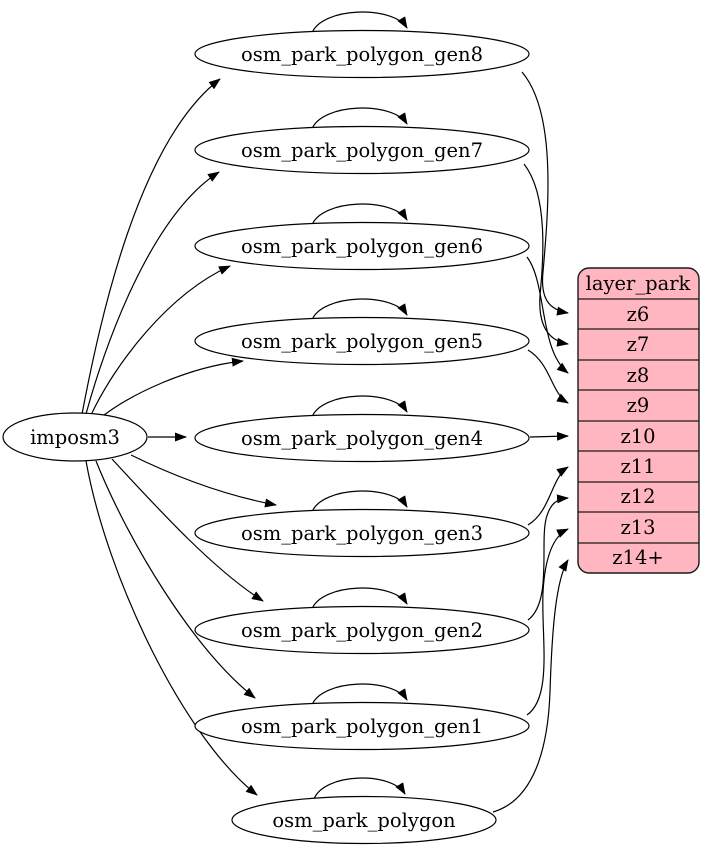 The height and width of the screenshot is (851, 707). What do you see at coordinates (547, 315) in the screenshot?
I see `edge-gen6-to-z8` at bounding box center [547, 315].